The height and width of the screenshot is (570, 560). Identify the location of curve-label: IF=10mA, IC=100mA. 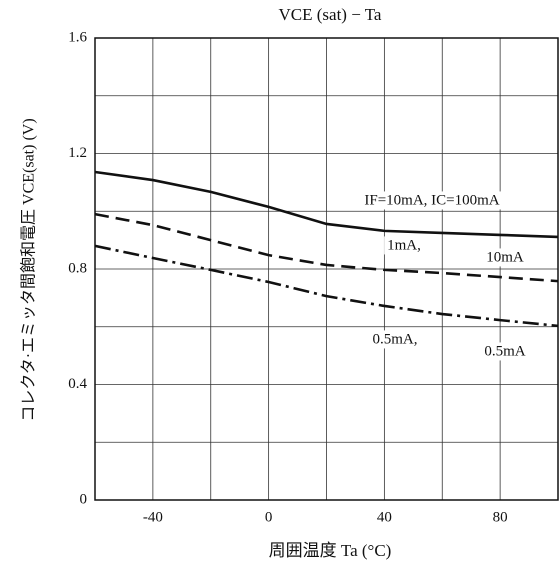
(431, 200).